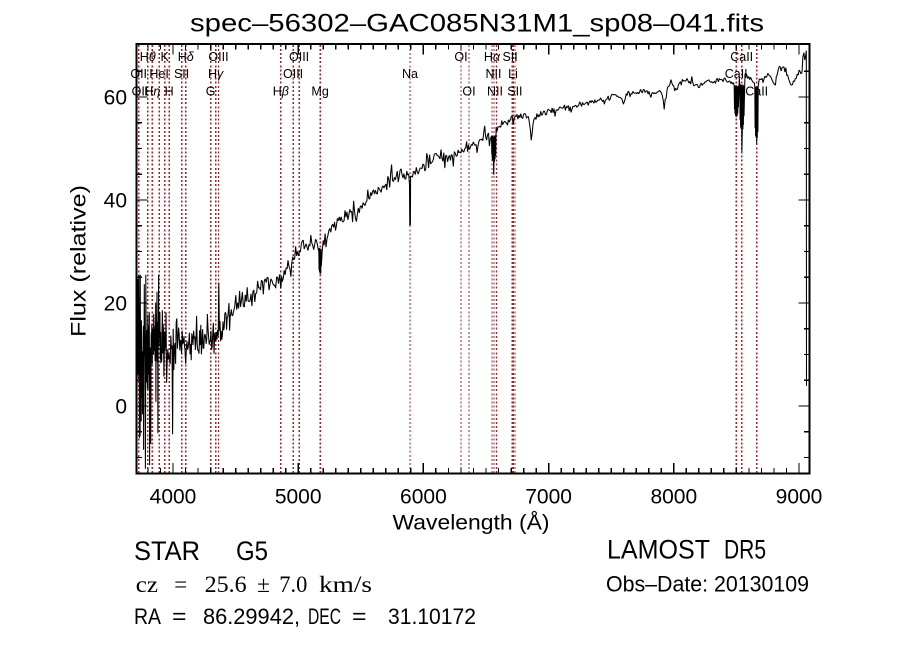  What do you see at coordinates (707, 584) in the screenshot?
I see `svg-text: Obs–Date: 20130109` at bounding box center [707, 584].